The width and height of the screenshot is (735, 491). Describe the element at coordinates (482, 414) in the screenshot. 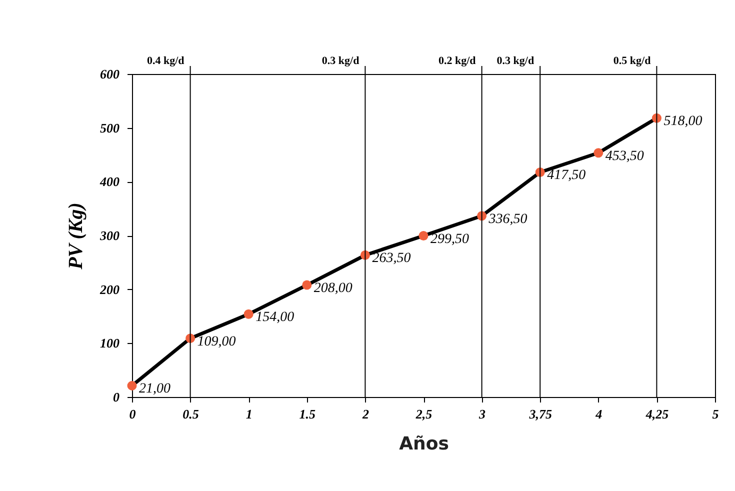

I see `x-tick-label: 3` at that location.